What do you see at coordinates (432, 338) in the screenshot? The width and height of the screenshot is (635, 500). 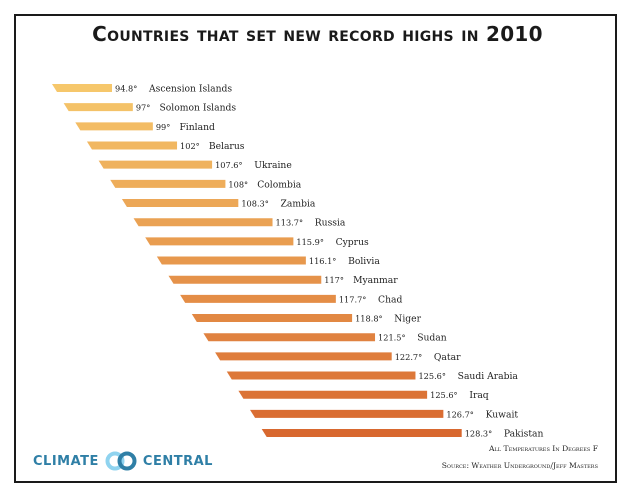 I see `category-label: Sudan` at bounding box center [432, 338].